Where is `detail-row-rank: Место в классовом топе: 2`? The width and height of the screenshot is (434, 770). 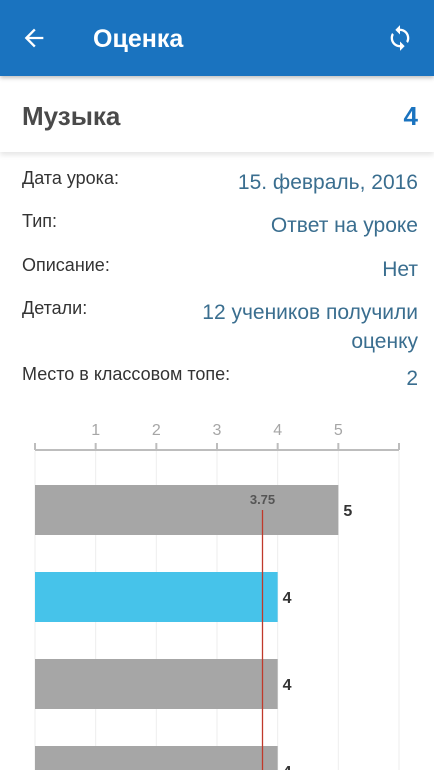
detail-row-rank: Место в классовом топе: 2 is located at coordinates (220, 379).